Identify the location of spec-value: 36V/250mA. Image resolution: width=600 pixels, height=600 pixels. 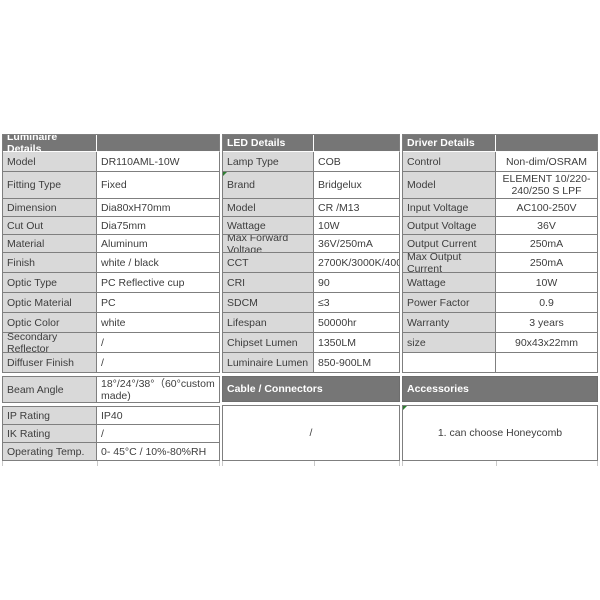
(357, 244).